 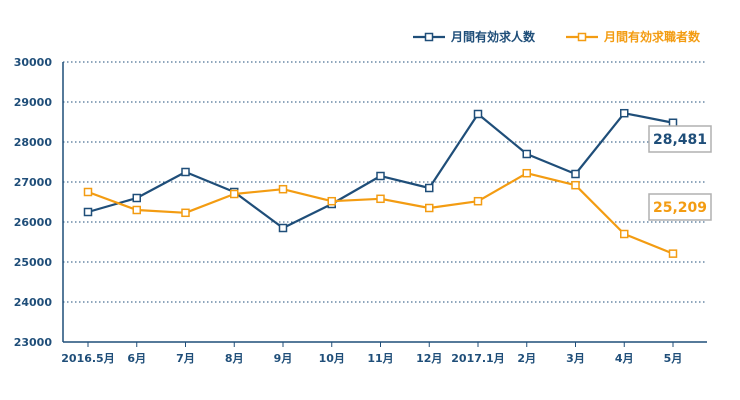 What do you see at coordinates (33, 262) in the screenshot?
I see `y-tick-label: 25000` at bounding box center [33, 262].